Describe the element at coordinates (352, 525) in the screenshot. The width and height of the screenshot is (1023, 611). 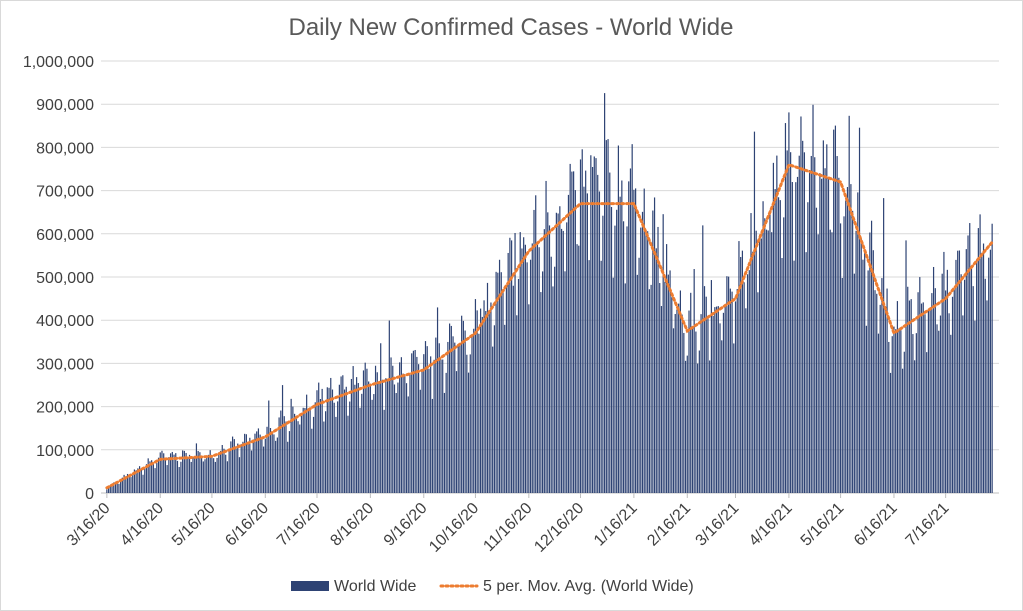
I see `x-tick-label: 8/16/20` at that location.